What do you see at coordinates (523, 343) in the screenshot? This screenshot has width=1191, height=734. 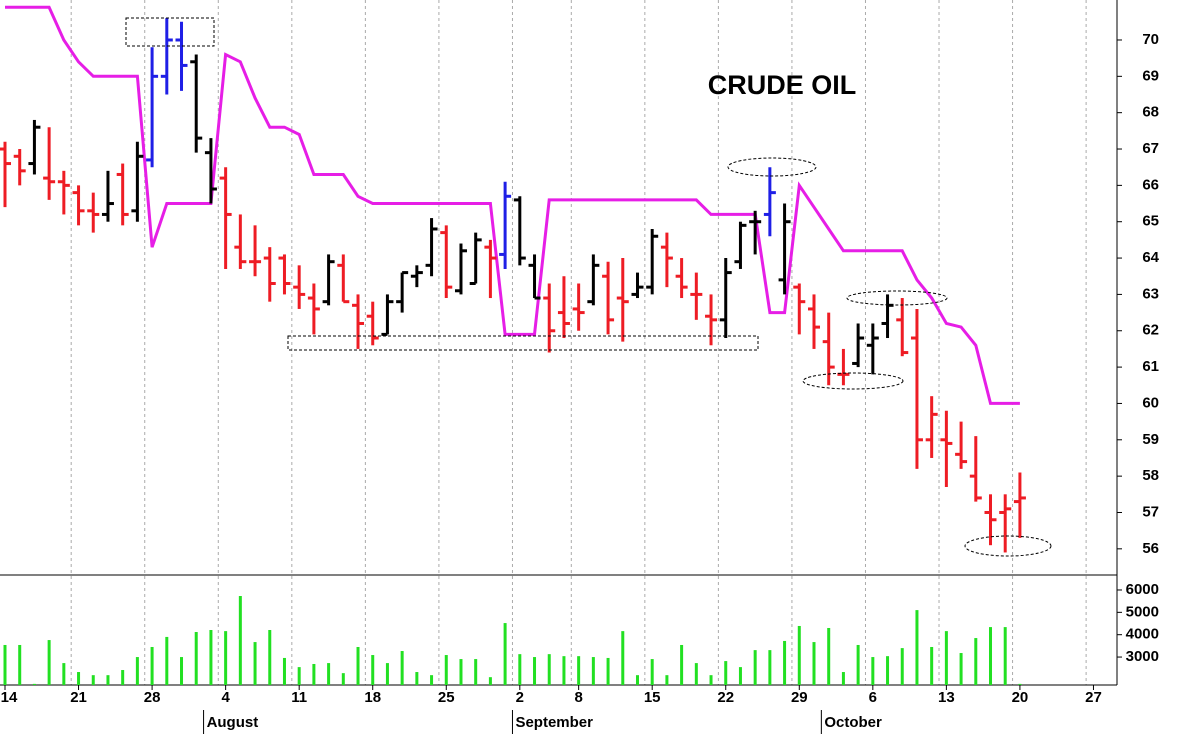 I see `annotation-box` at bounding box center [523, 343].